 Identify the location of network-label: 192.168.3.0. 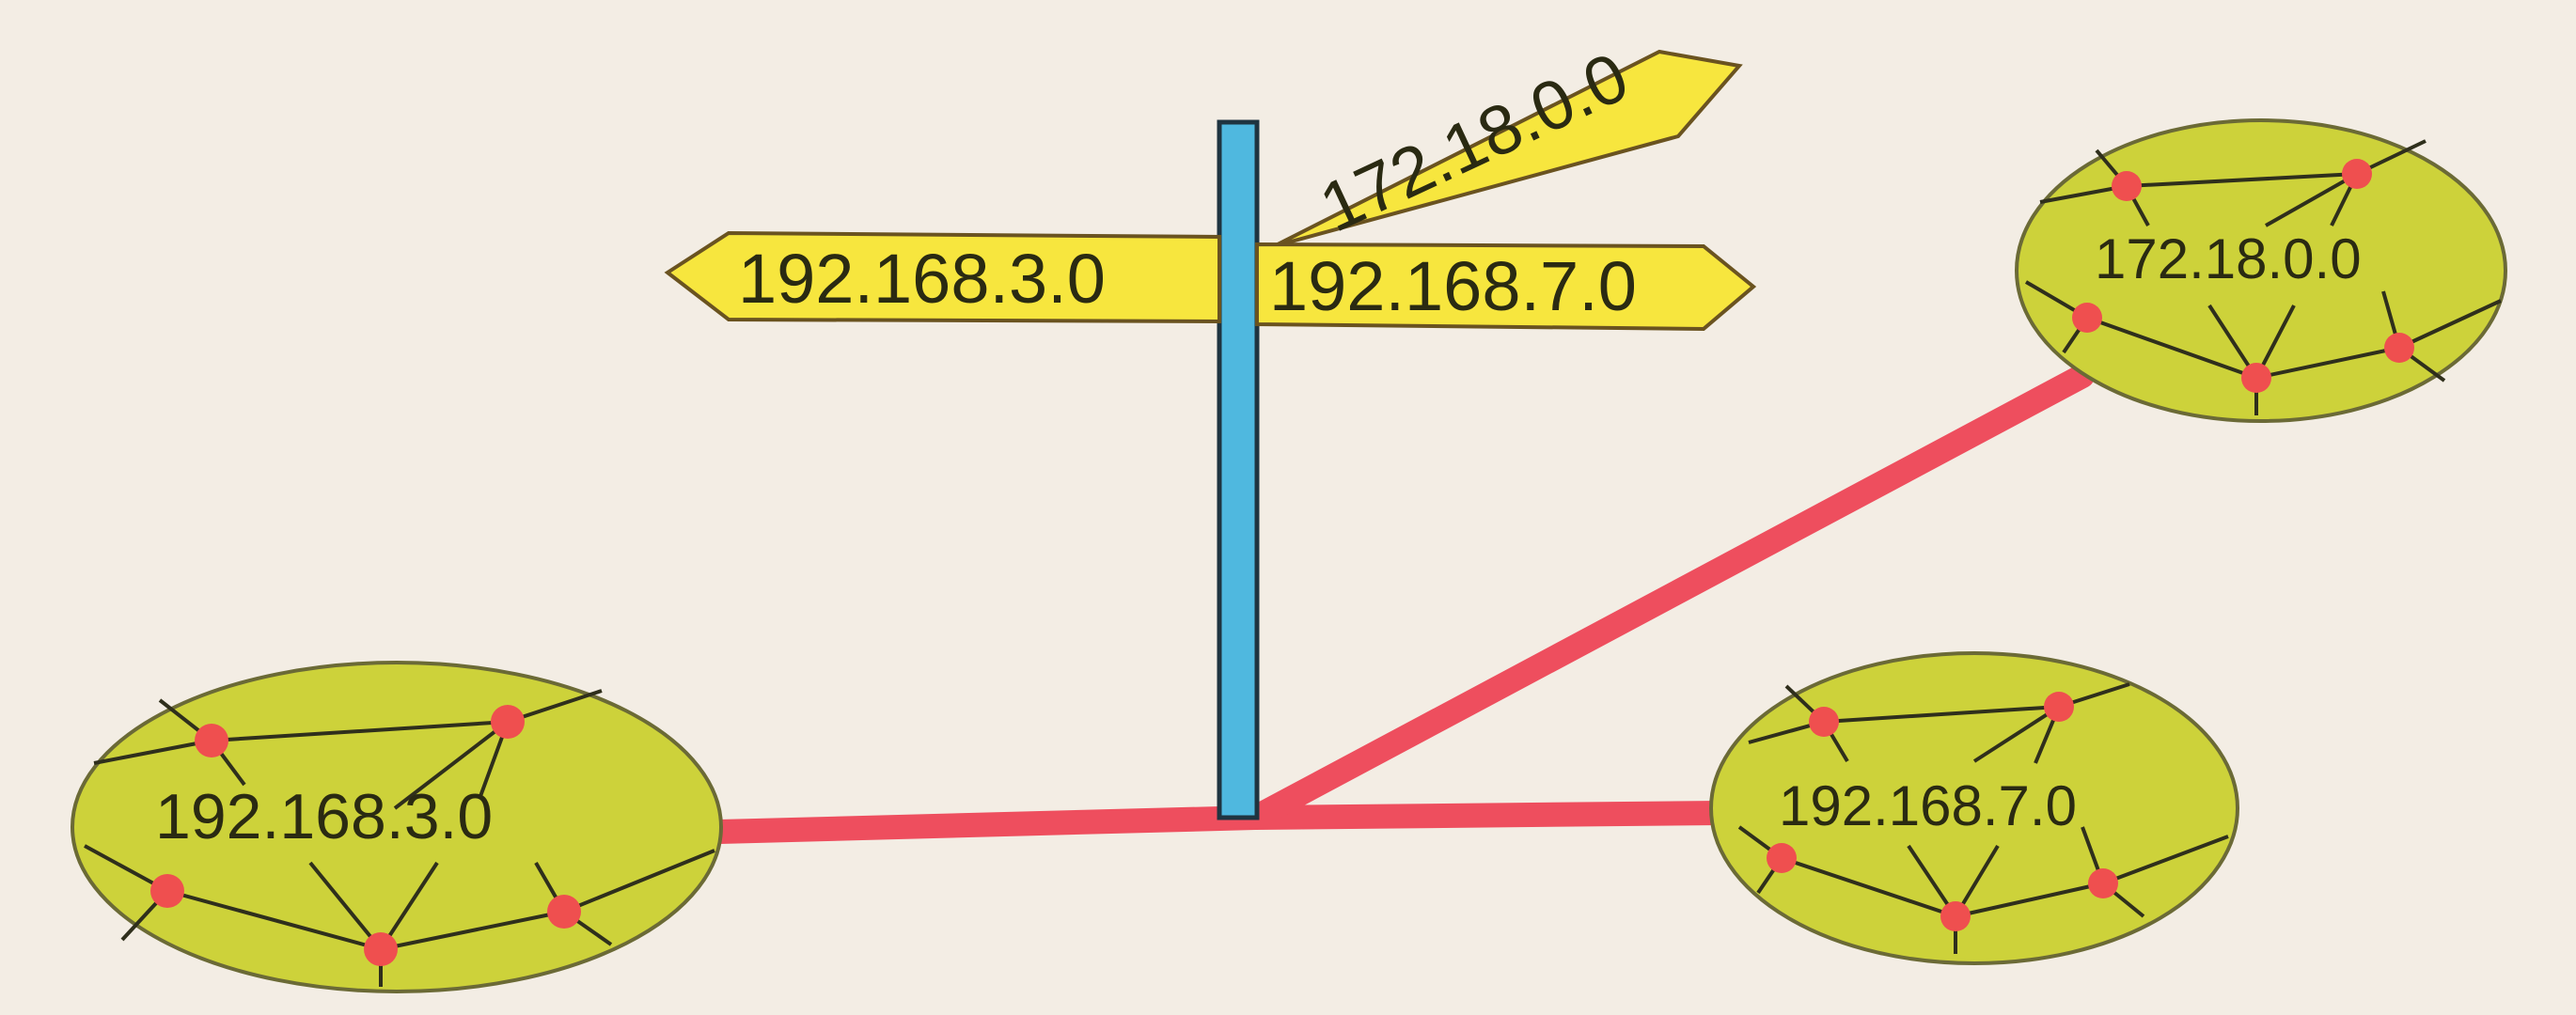
(324, 816).